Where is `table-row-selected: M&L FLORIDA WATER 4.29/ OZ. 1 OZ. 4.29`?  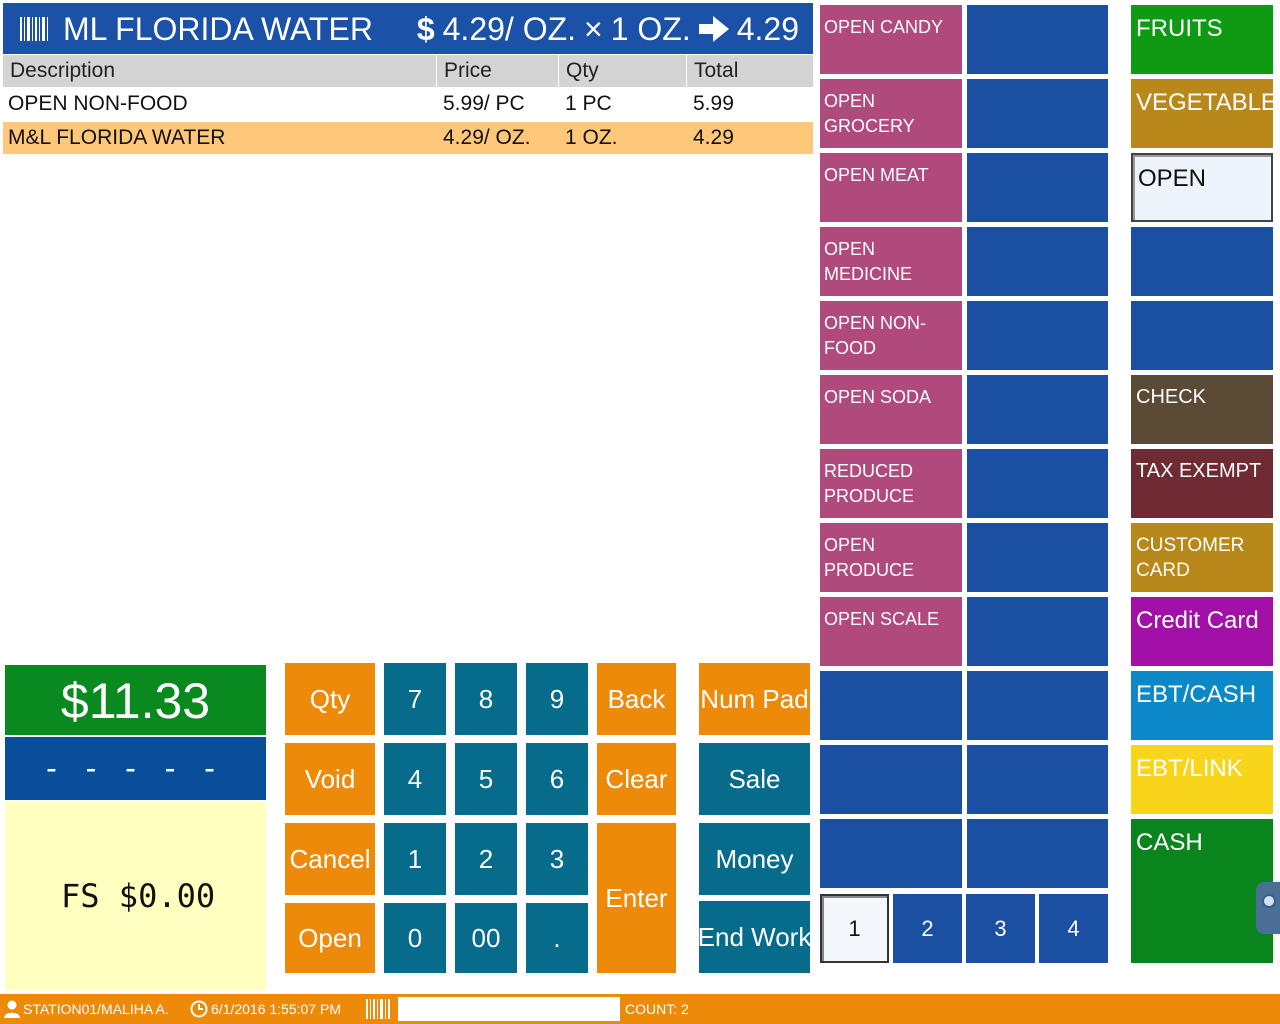
table-row-selected: M&L FLORIDA WATER 4.29/ OZ. 1 OZ. 4.29 is located at coordinates (408, 138).